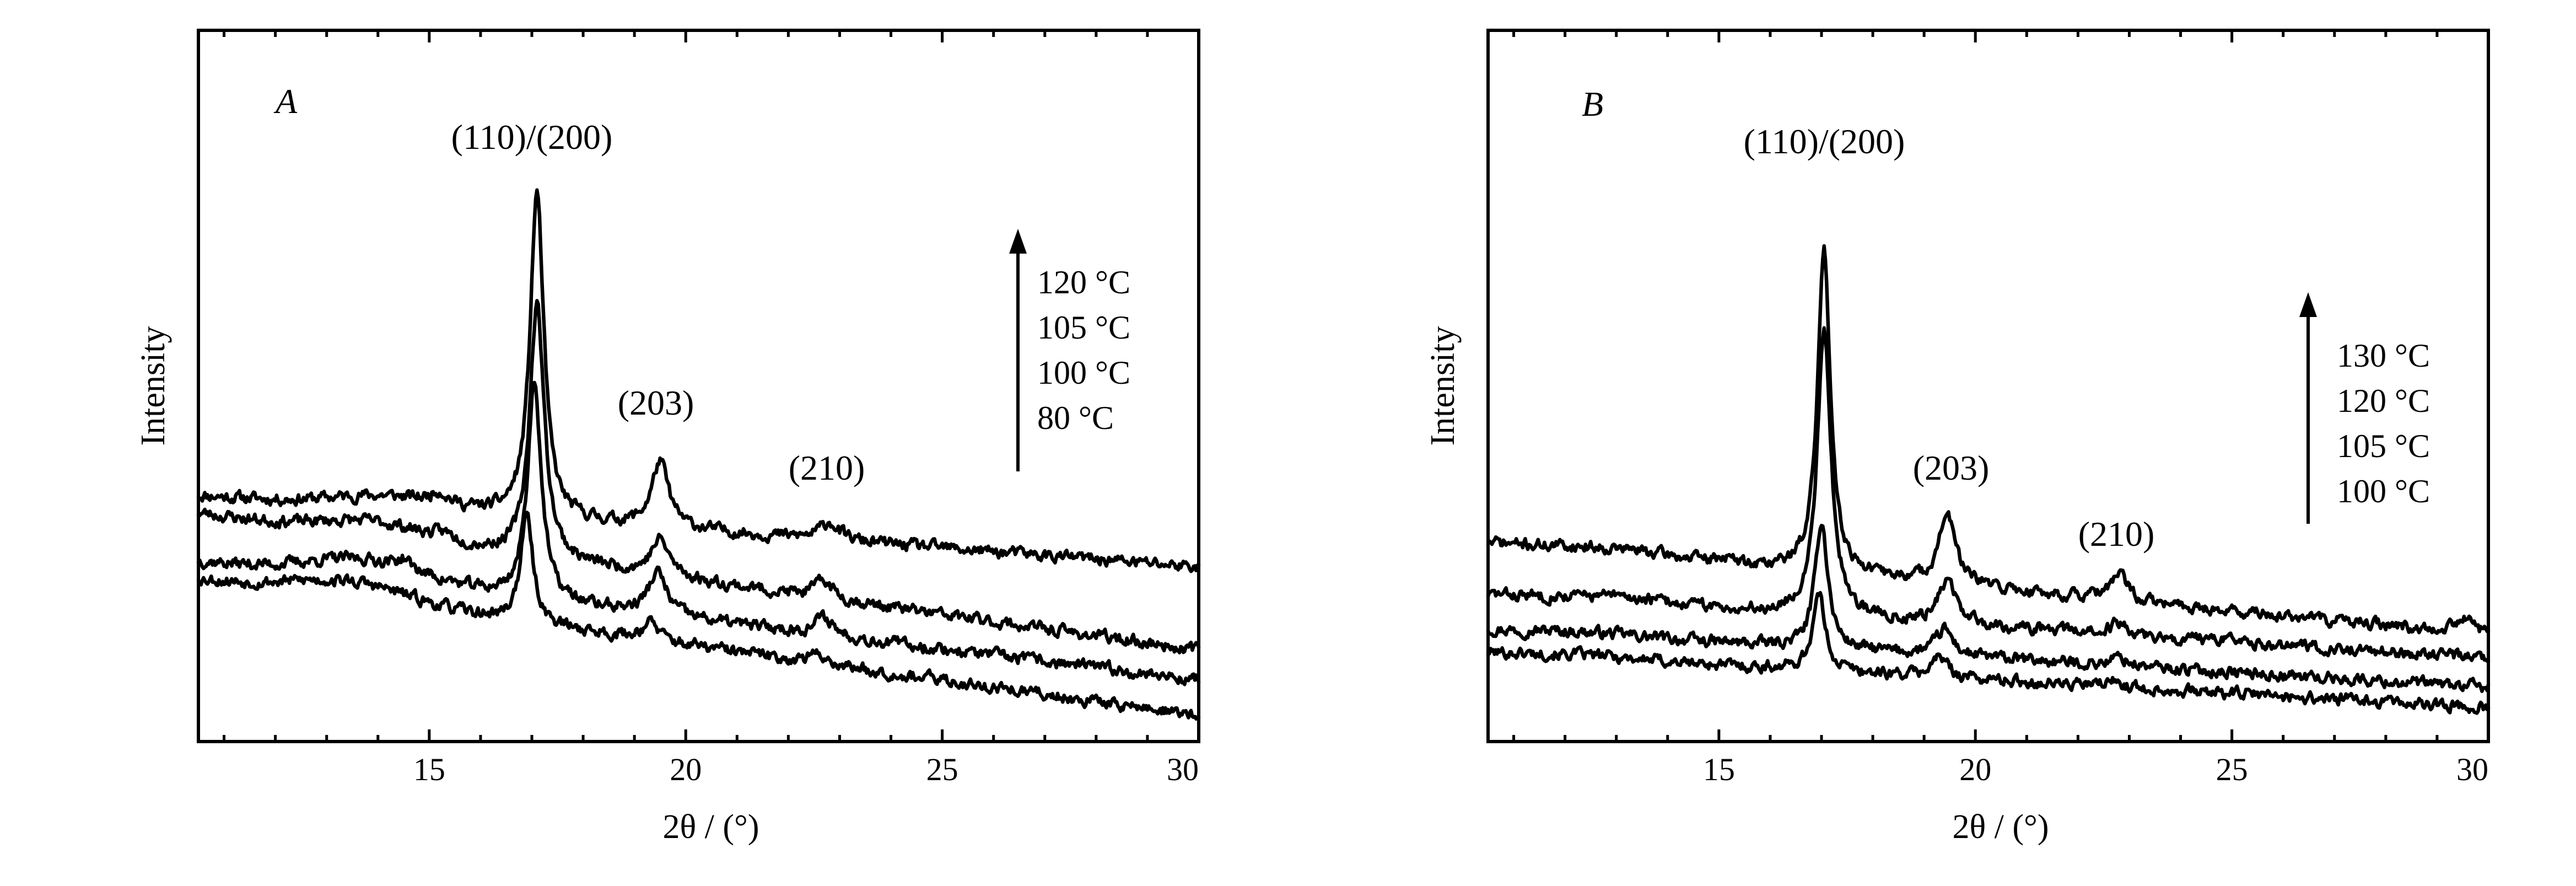  Describe the element at coordinates (2000, 827) in the screenshot. I see `panel-b-x-axis-title: 2θ / (°)` at that location.